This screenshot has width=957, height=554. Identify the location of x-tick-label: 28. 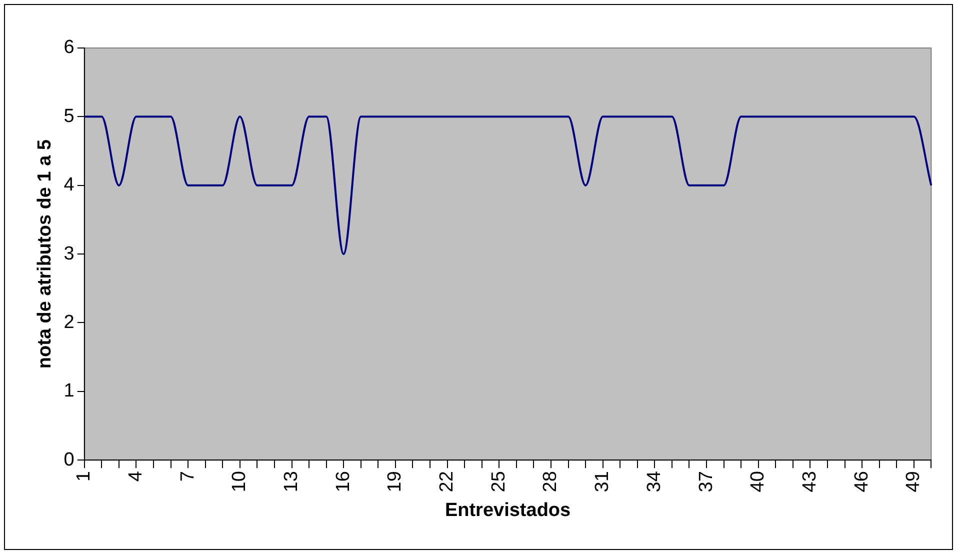
(551, 481).